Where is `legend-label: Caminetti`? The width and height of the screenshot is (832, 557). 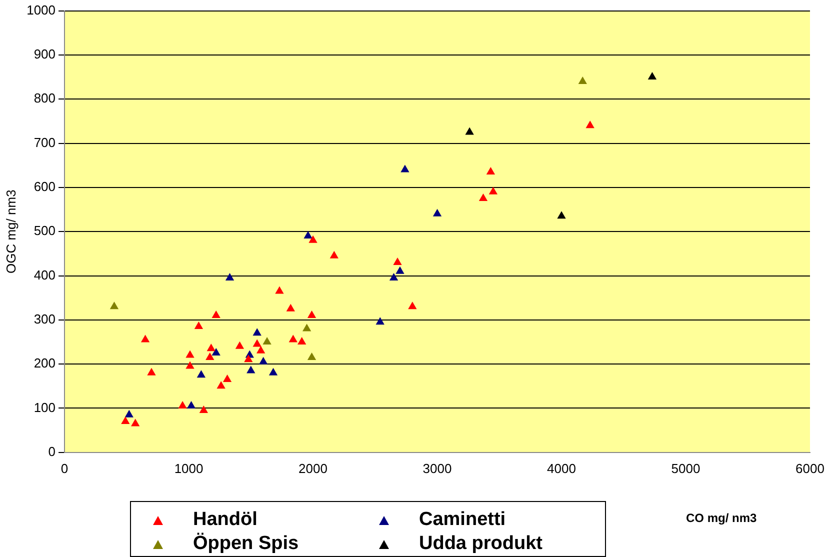
legend-label: Caminetti is located at coordinates (462, 520).